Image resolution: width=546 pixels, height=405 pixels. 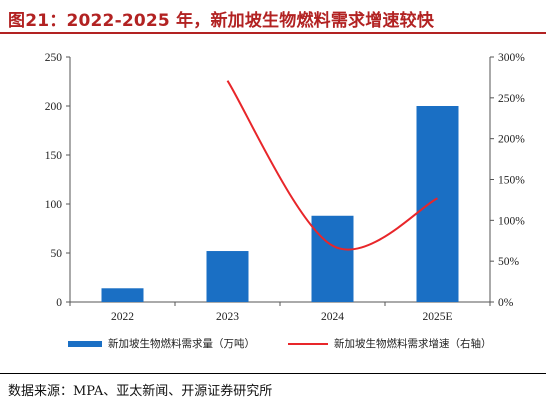 What do you see at coordinates (221, 21) in the screenshot?
I see `chart-title: 图21：2022-2025 年，新加坡生物燃料需求增速较快` at bounding box center [221, 21].